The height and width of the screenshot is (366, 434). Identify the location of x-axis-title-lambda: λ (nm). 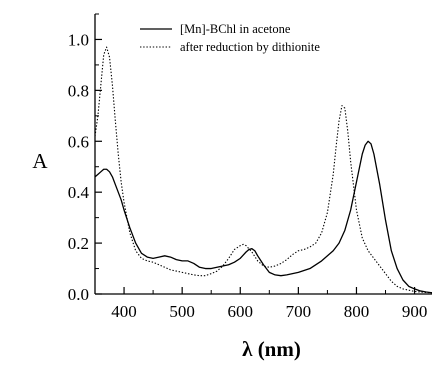
(271, 349).